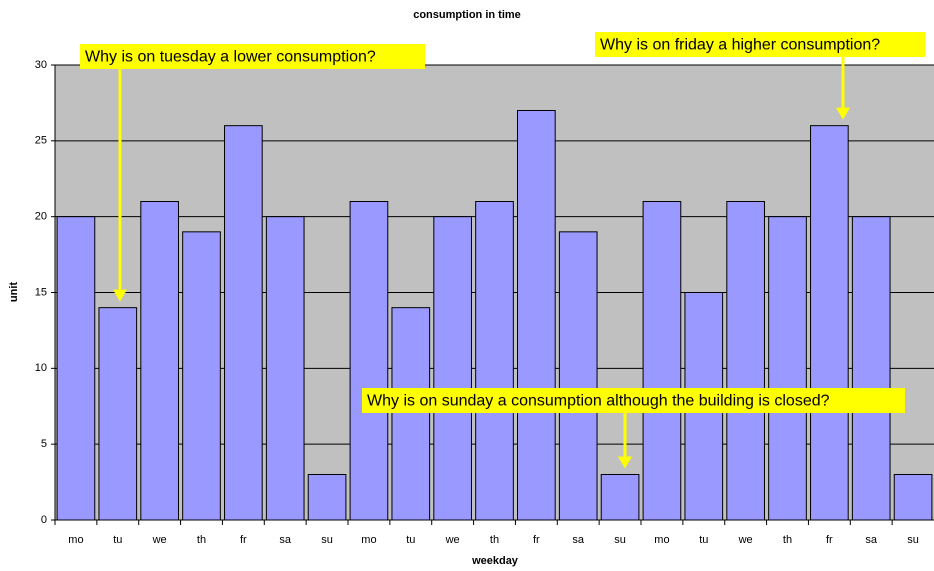 Image resolution: width=934 pixels, height=571 pixels. What do you see at coordinates (41, 217) in the screenshot?
I see `y-tick-label: 20` at bounding box center [41, 217].